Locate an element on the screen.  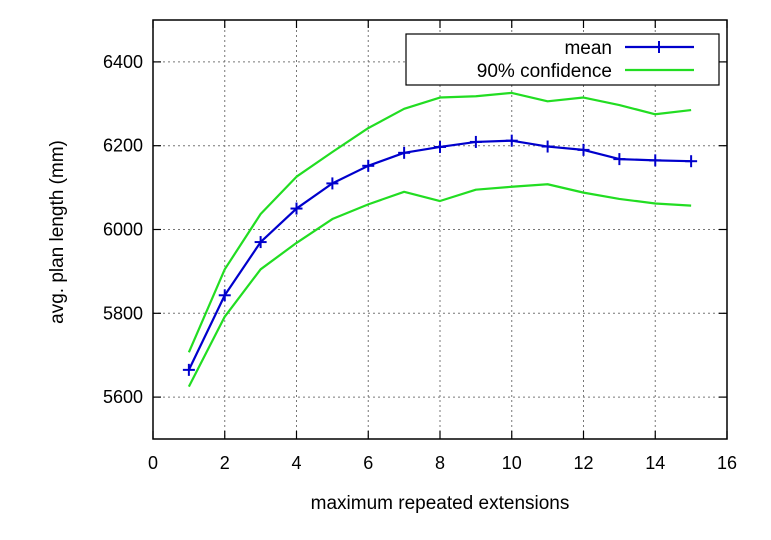
y-tick-label: 6200 is located at coordinates (123, 146).